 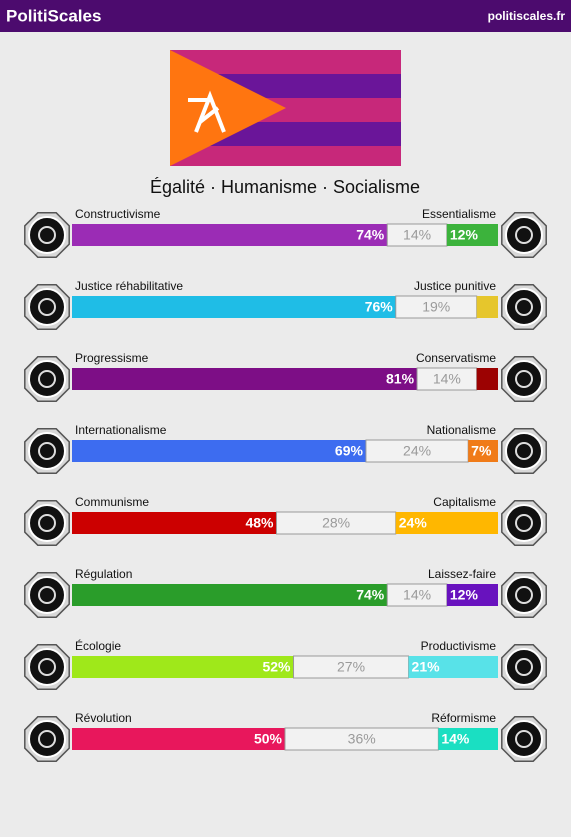 I want to click on axis-left-label: Progressisme, so click(x=112, y=358).